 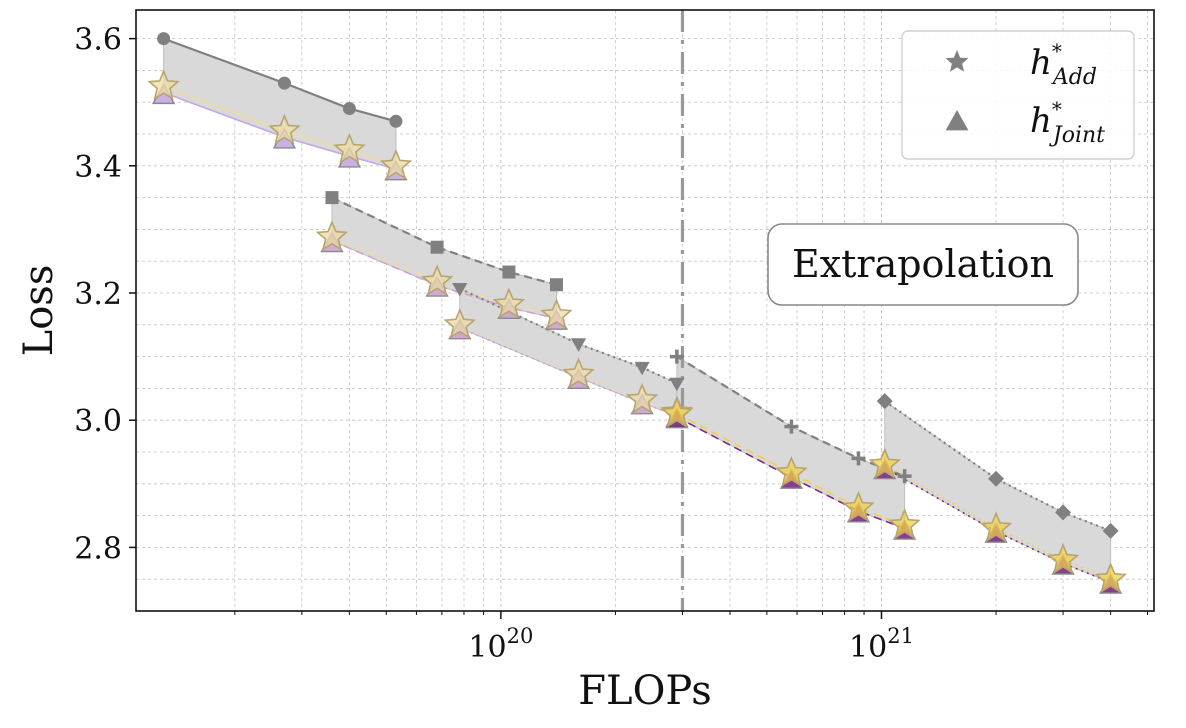 I want to click on y-axis-title: Loss, so click(x=39, y=311).